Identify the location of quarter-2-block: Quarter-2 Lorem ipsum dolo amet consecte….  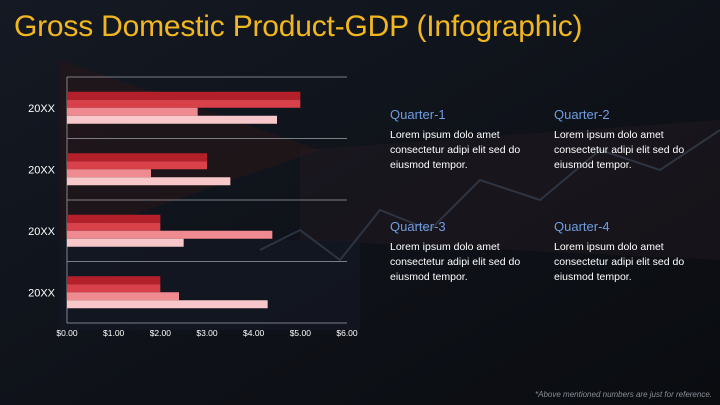
(634, 140).